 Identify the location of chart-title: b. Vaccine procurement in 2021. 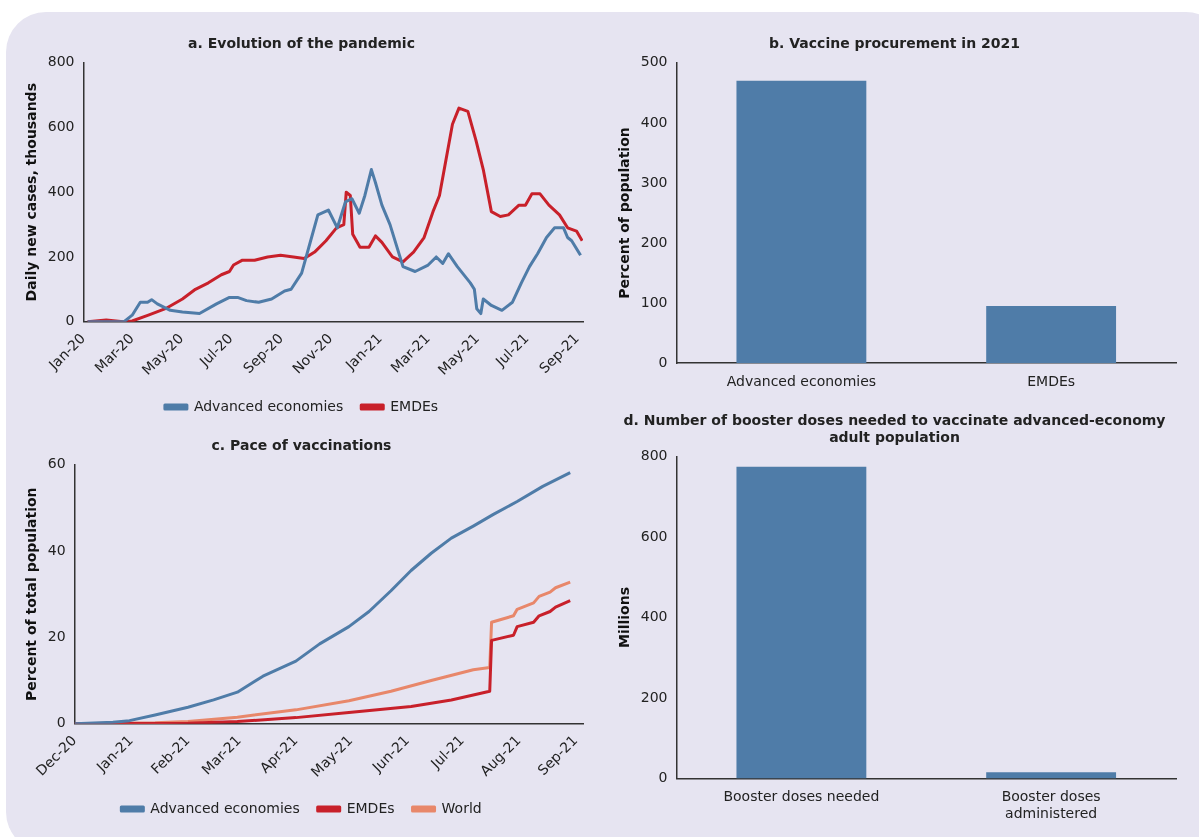
(894, 43).